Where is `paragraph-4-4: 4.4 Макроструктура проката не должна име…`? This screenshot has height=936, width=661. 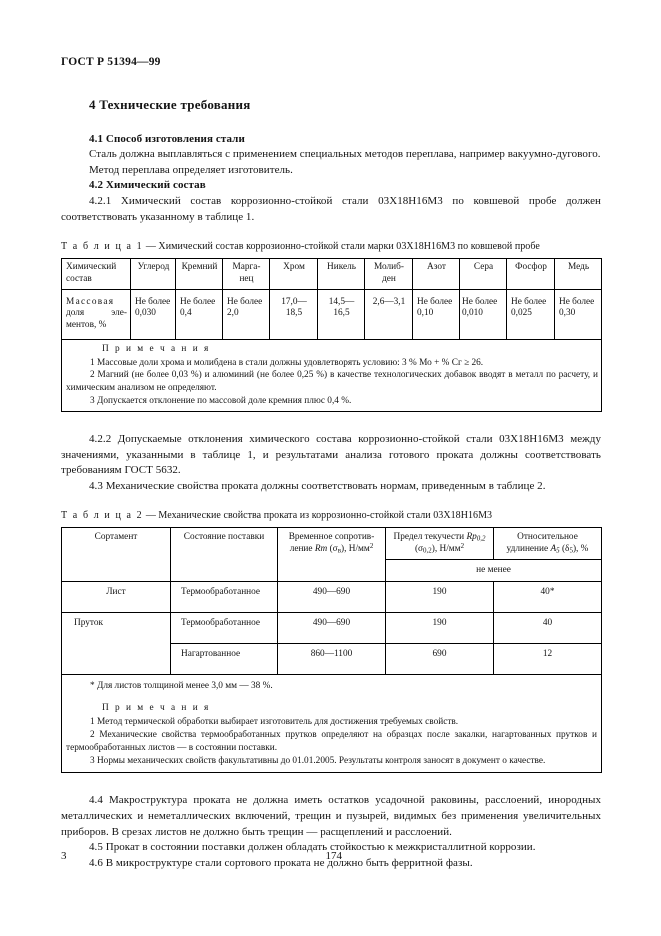 paragraph-4-4: 4.4 Макроструктура проката не должна име… is located at coordinates (331, 816).